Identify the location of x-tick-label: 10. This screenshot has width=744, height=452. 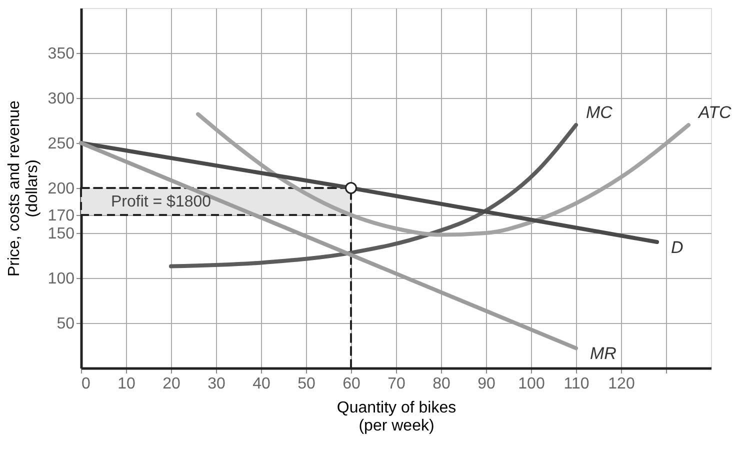
(127, 384).